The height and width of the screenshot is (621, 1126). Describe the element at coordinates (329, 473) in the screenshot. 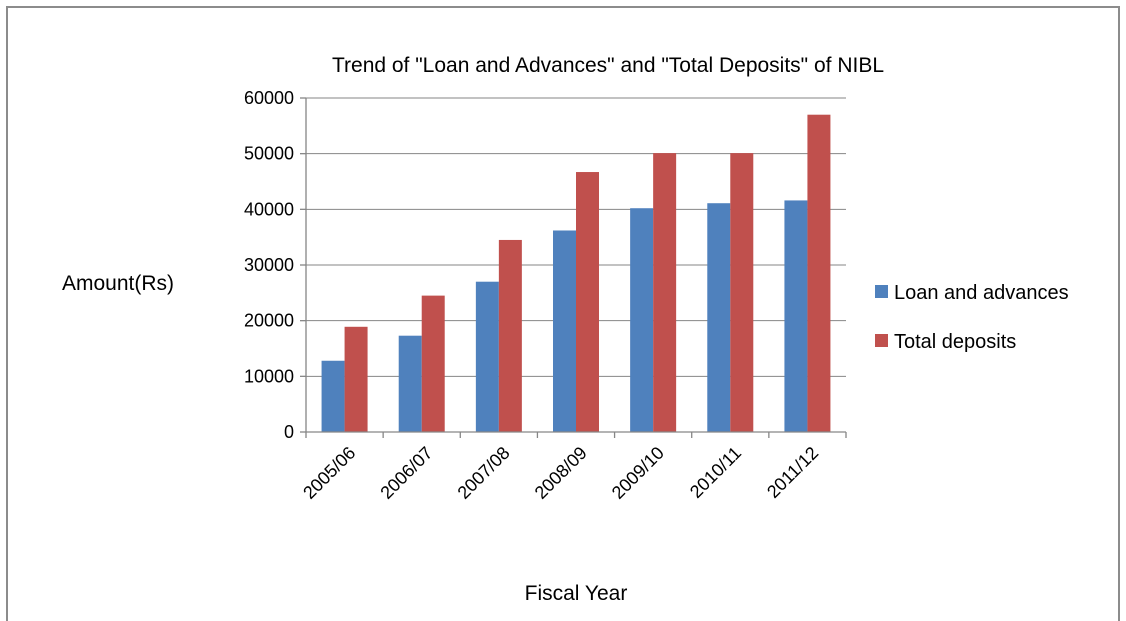

I see `x-tick-label-0: 2005/06` at that location.